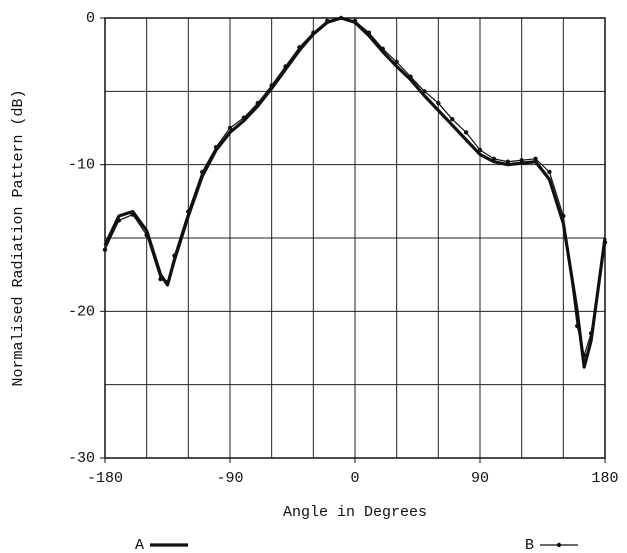 The image size is (627, 553). Describe the element at coordinates (81, 165) in the screenshot. I see `y-tick-label: -10` at that location.